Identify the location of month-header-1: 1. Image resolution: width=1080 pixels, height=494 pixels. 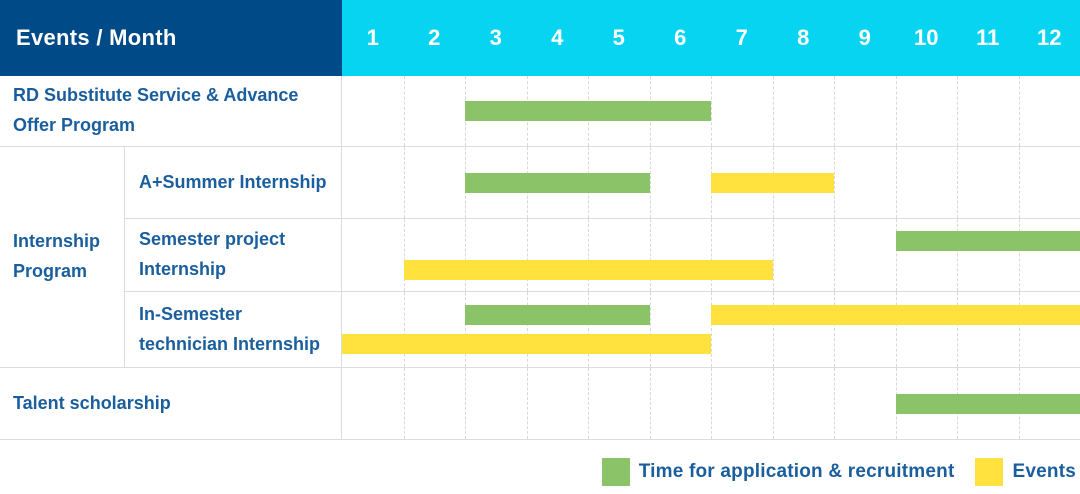
(373, 38).